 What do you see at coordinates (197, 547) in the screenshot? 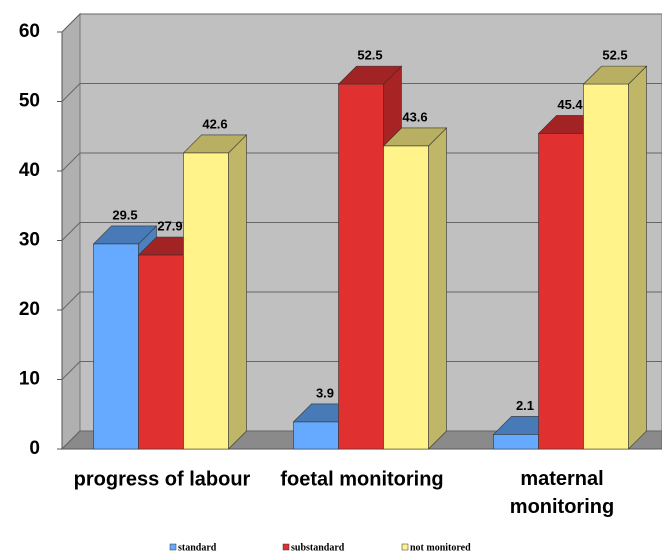
I see `legend-label: standard` at bounding box center [197, 547].